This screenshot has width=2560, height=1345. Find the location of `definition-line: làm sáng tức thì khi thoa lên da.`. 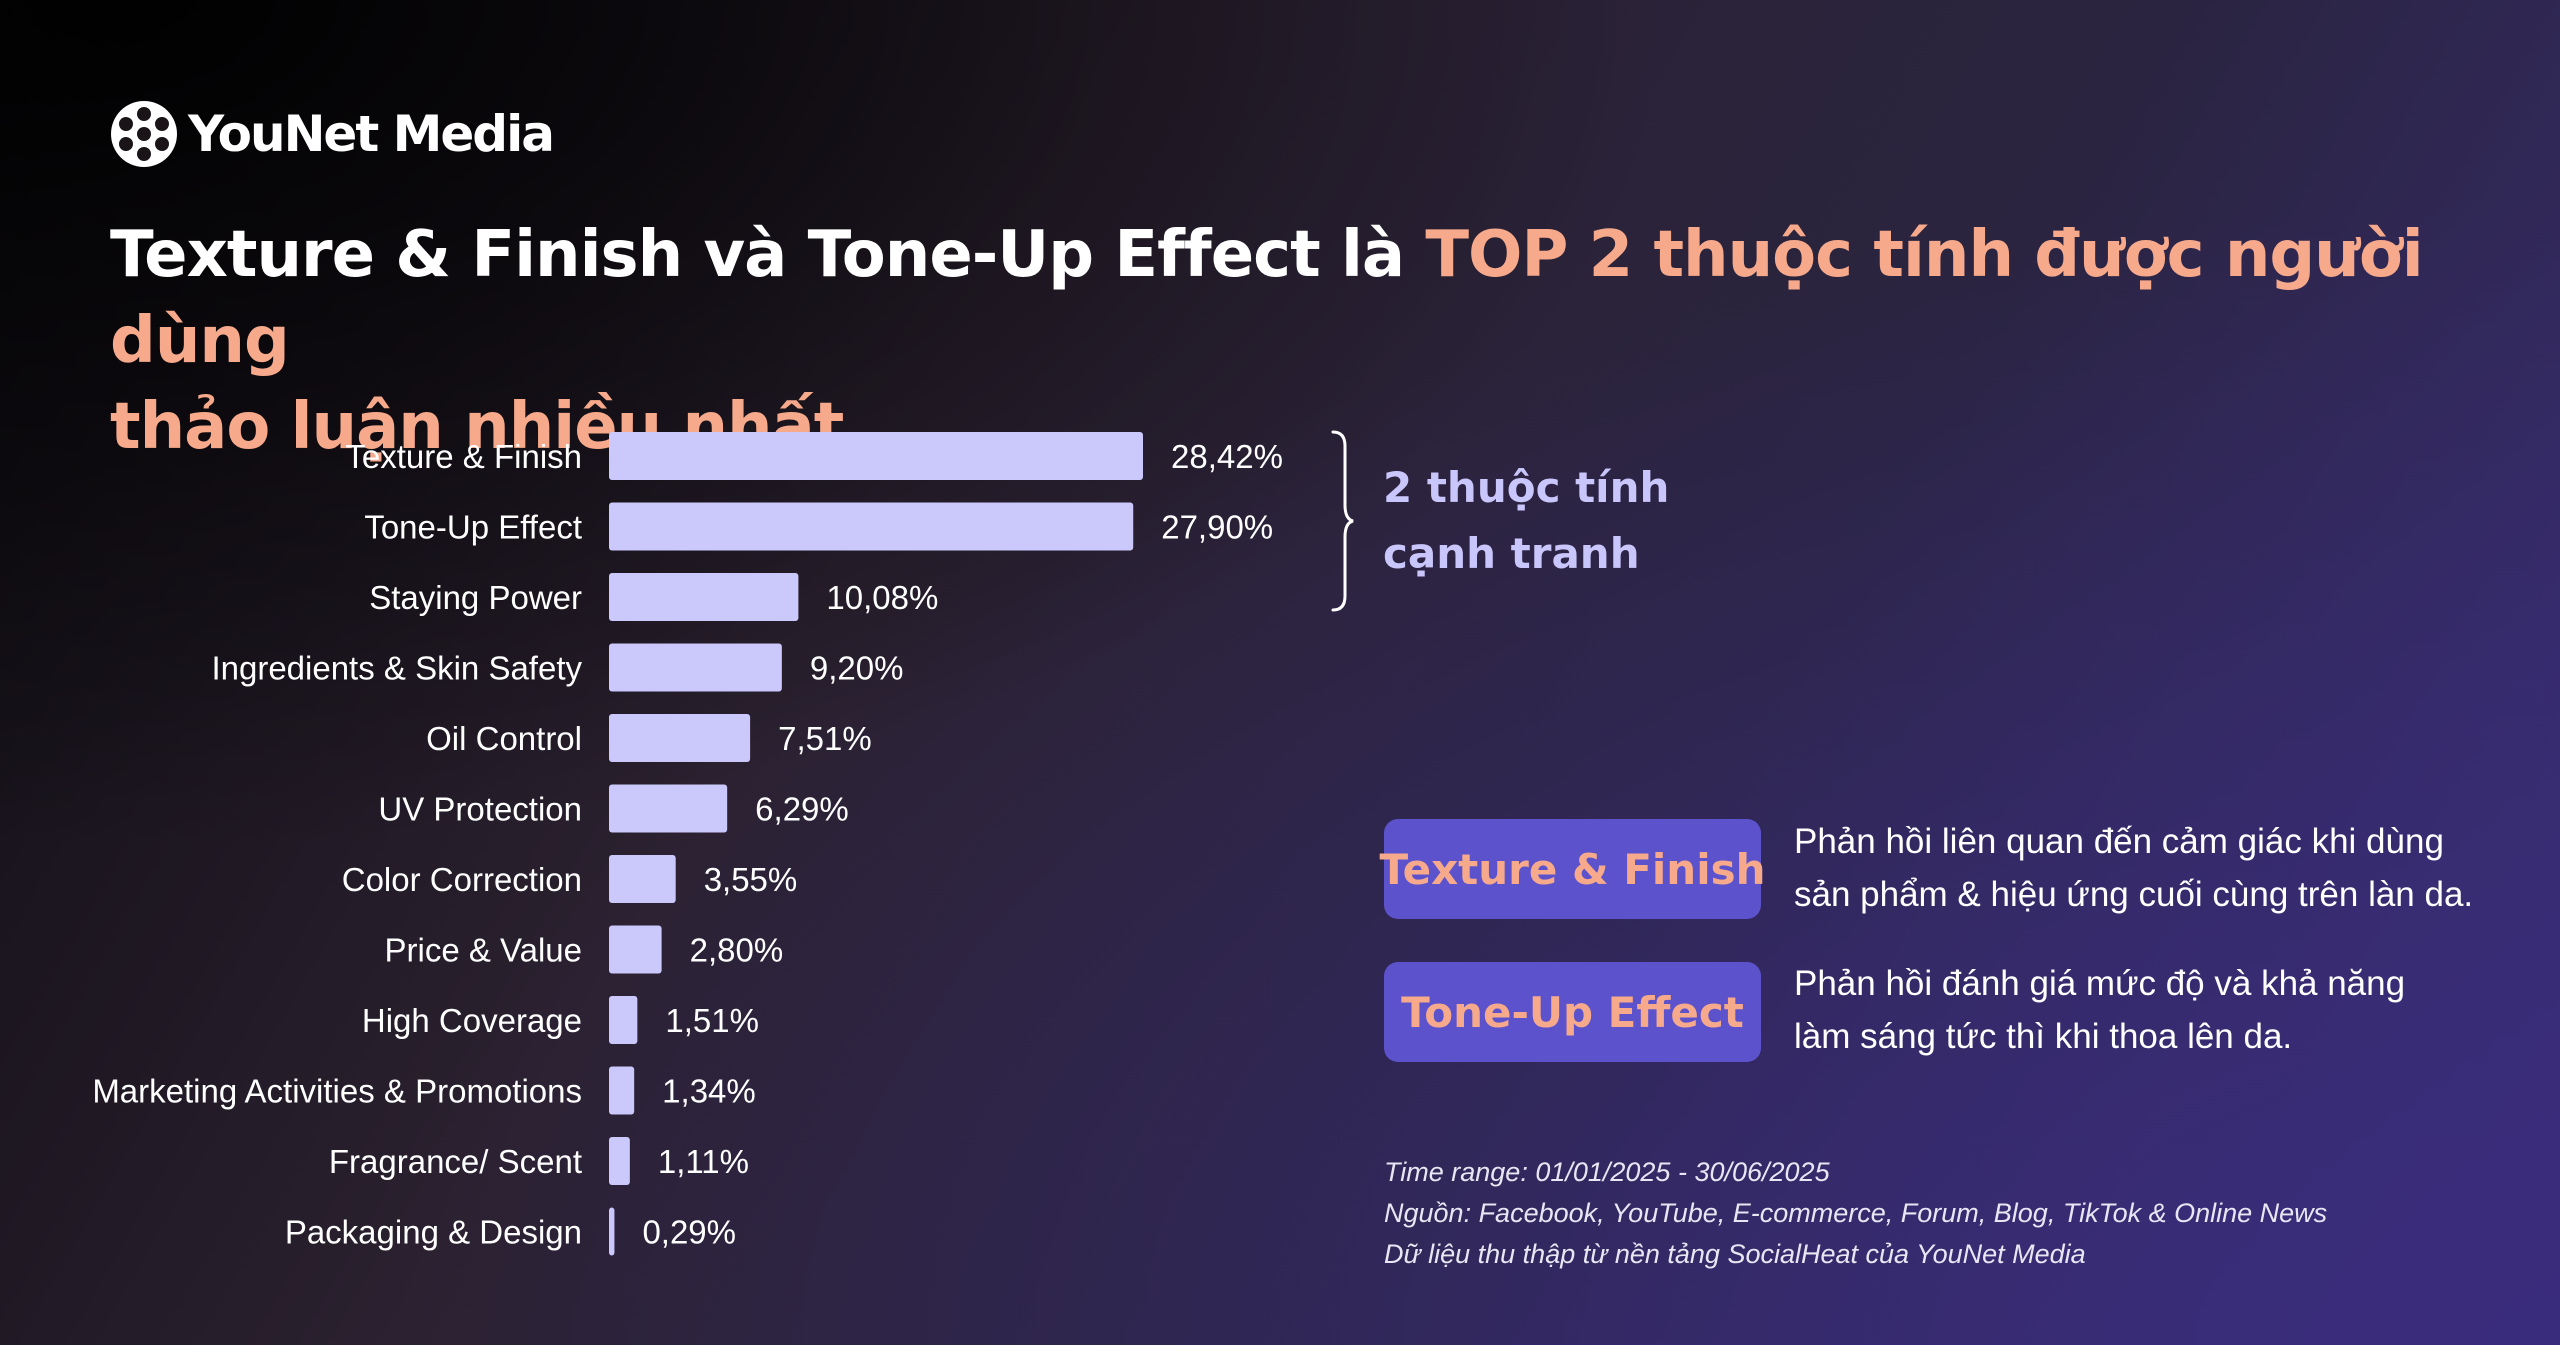

definition-line: làm sáng tức thì khi thoa lên da. is located at coordinates (2043, 1036).